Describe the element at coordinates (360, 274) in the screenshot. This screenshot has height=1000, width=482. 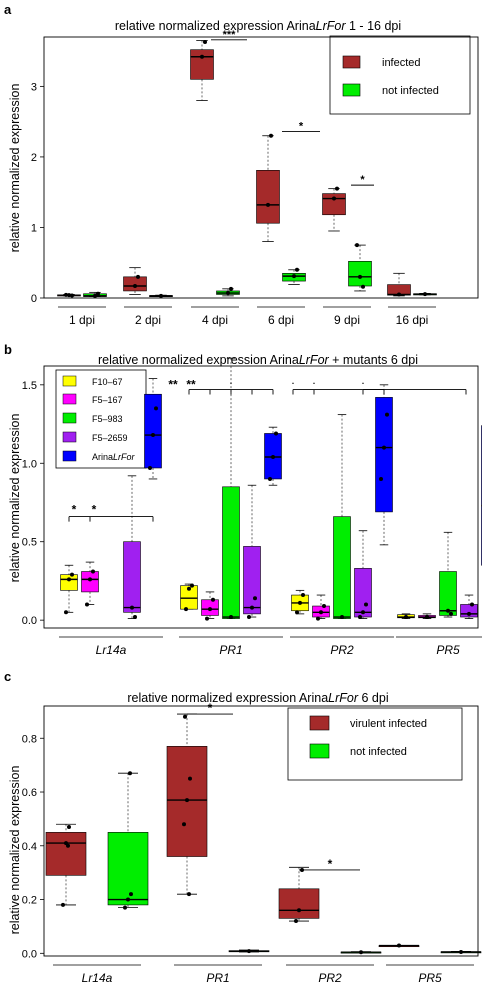
I see `box-not-infected` at that location.